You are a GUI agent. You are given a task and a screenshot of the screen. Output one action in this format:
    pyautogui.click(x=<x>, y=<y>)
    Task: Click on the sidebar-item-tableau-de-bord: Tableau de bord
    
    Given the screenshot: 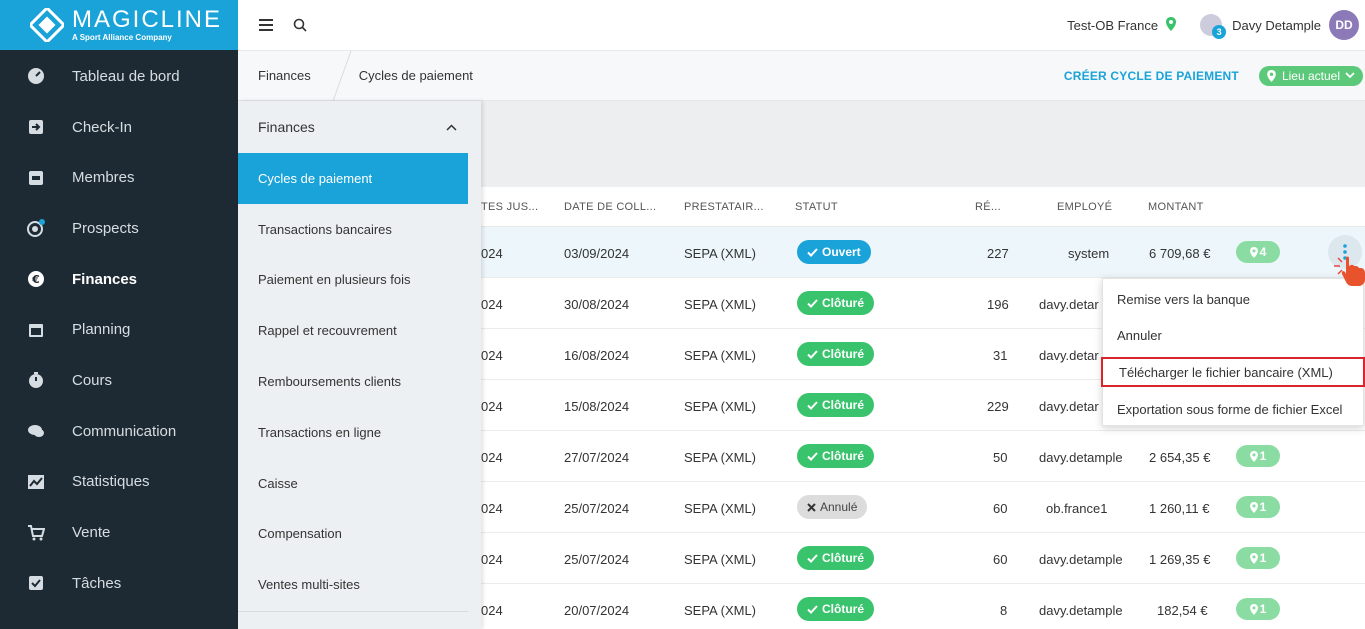 What is the action you would take?
    pyautogui.click(x=119, y=76)
    